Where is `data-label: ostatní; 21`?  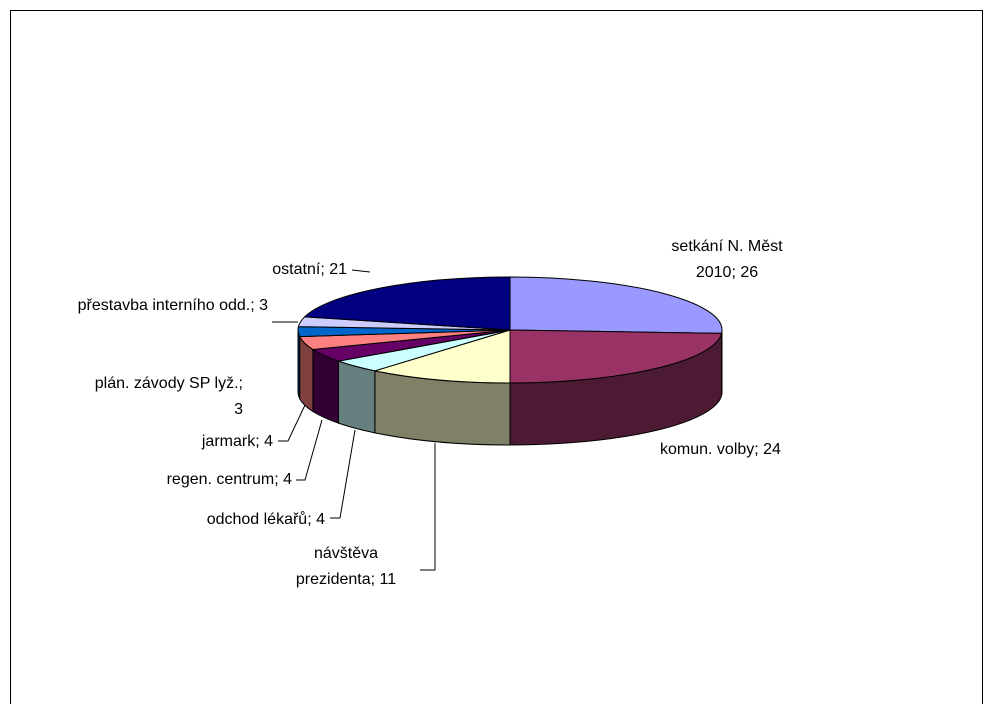 data-label: ostatní; 21 is located at coordinates (309, 269).